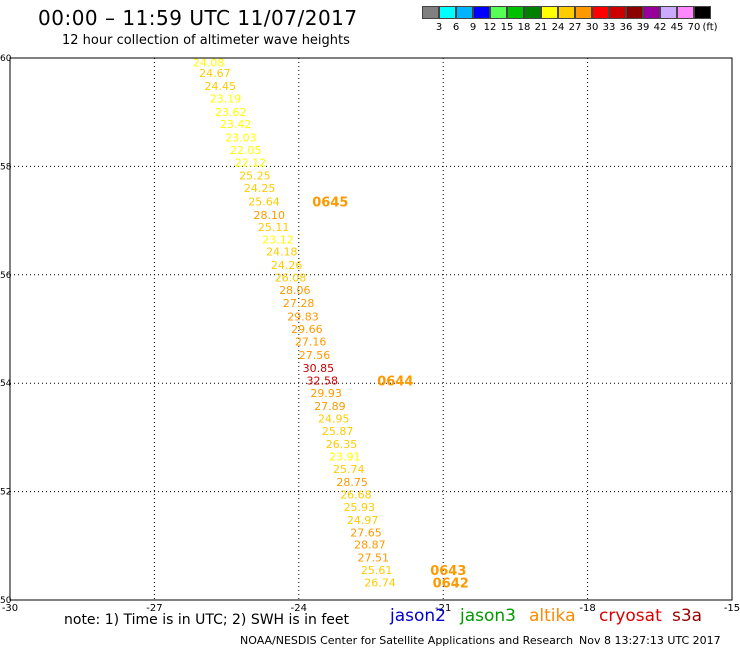 The width and height of the screenshot is (740, 650). I want to click on wave-height-value: 25.61, so click(377, 570).